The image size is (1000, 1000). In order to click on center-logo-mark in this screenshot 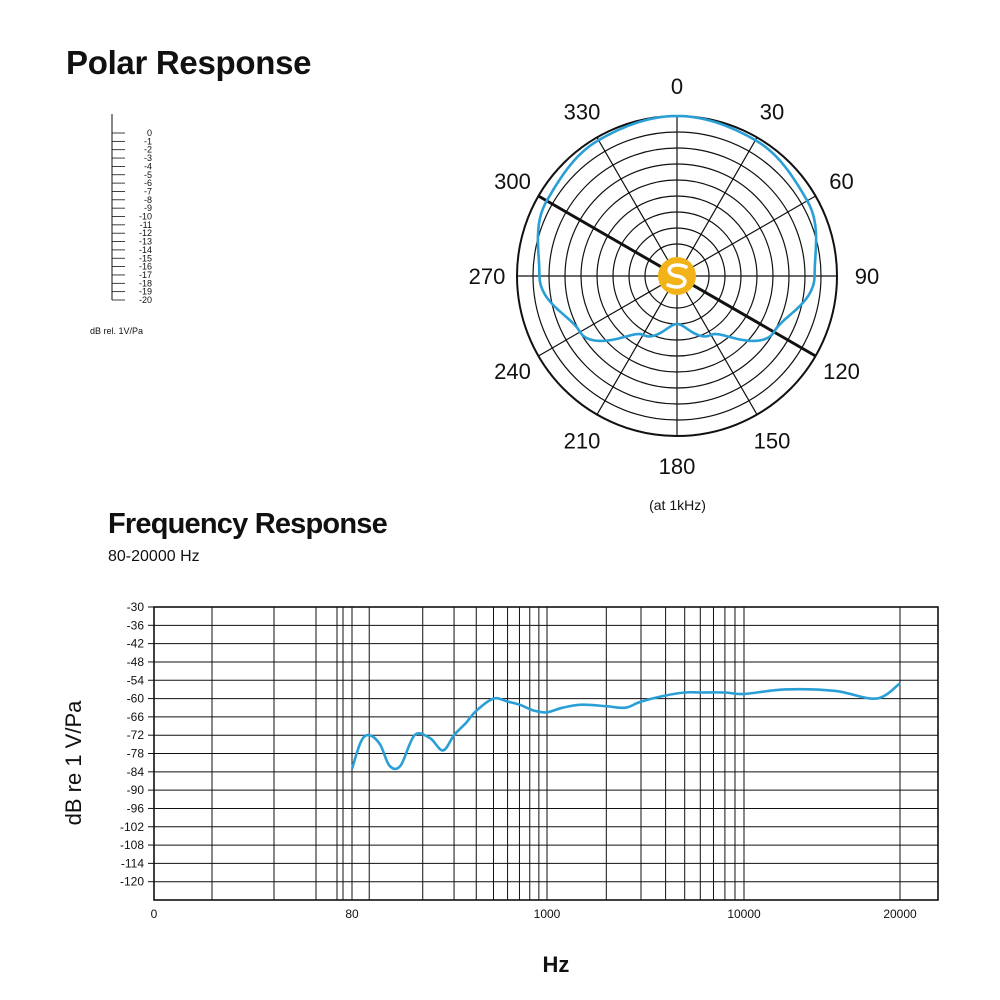, I will do `click(677, 276)`.